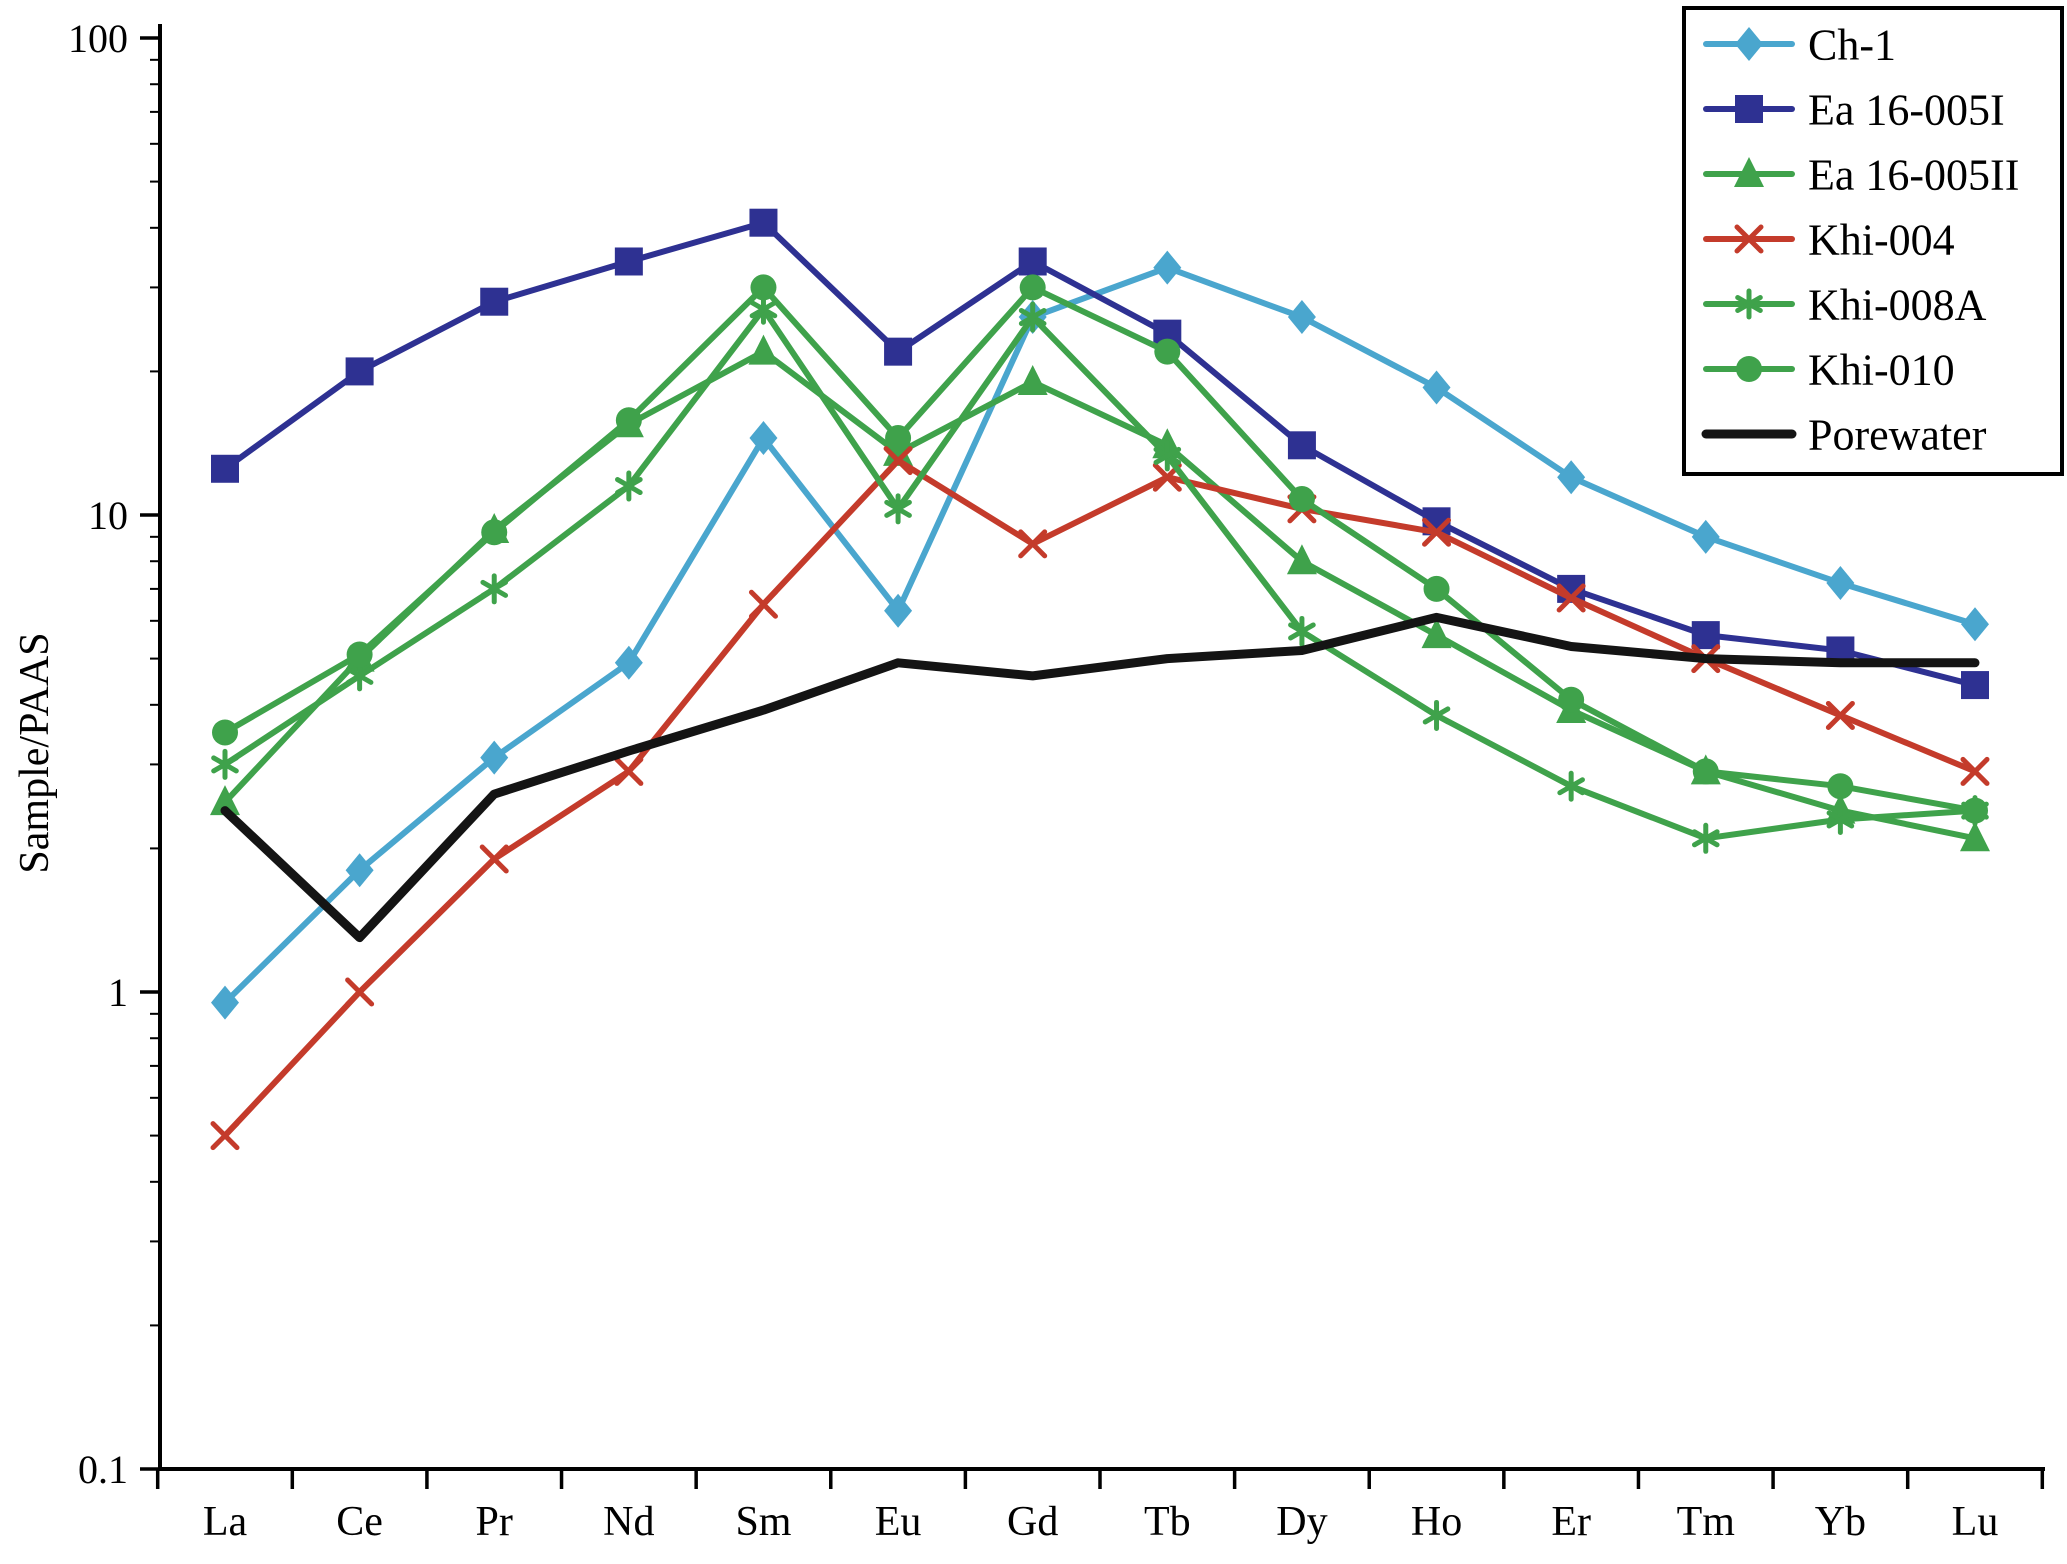  Describe the element at coordinates (118, 992) in the screenshot. I see `y-tick-label: 1` at that location.